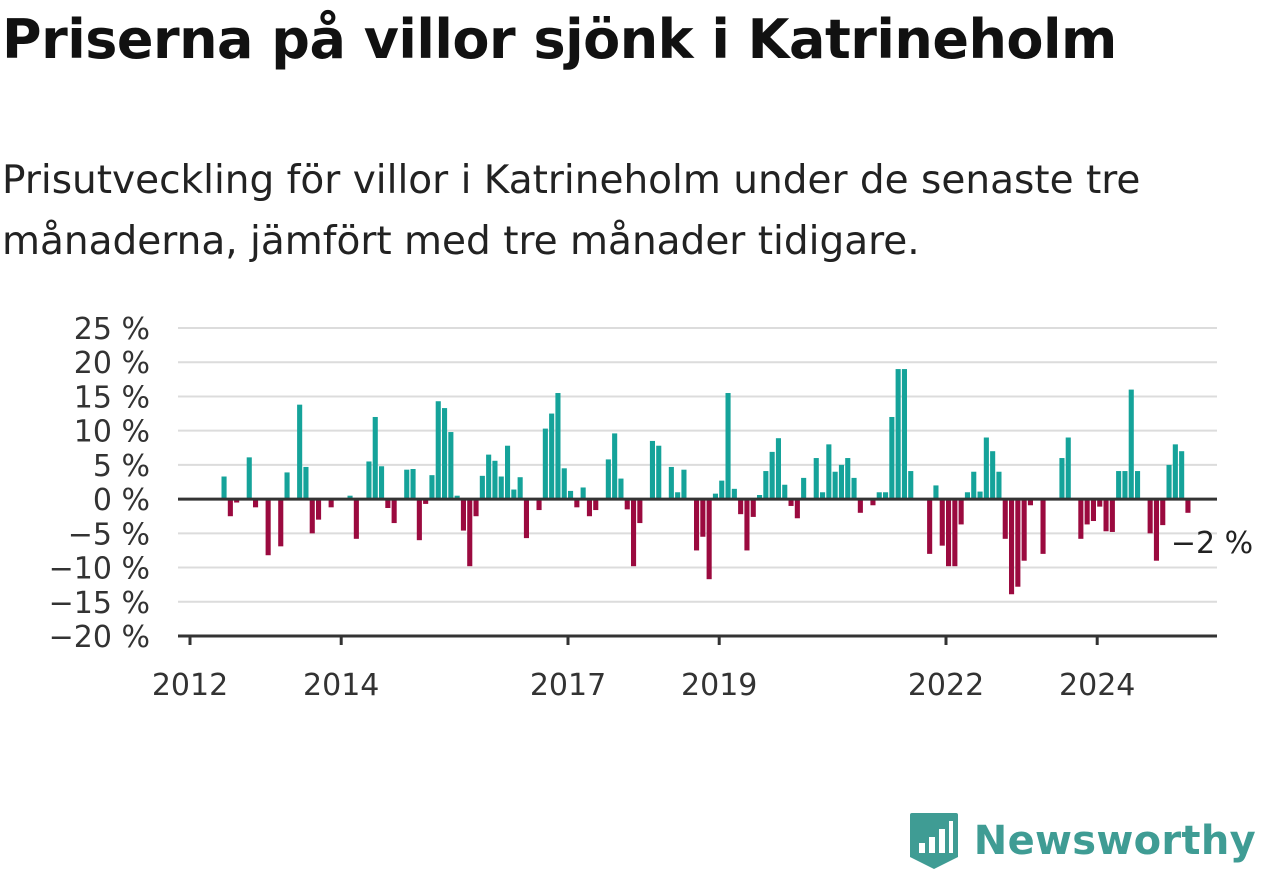 This screenshot has height=879, width=1262. I want to click on y-tick-label: −20 %, so click(99, 637).